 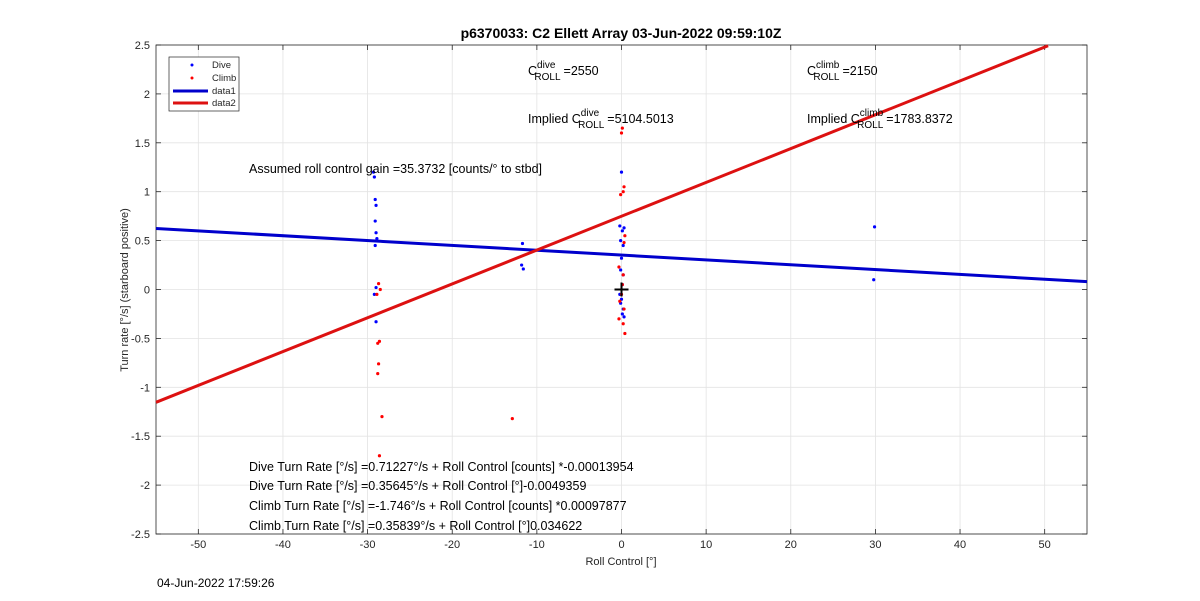 What do you see at coordinates (591, 125) in the screenshot?
I see `implied-dive-sub: ROLL` at bounding box center [591, 125].